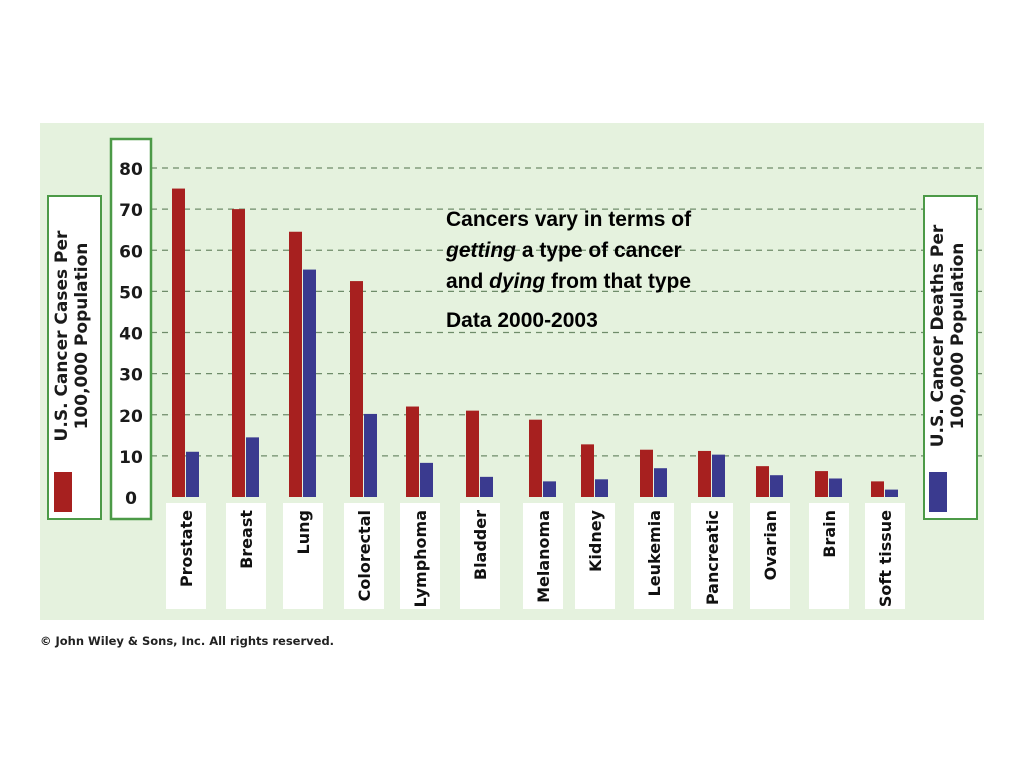  Describe the element at coordinates (192, 474) in the screenshot. I see `bar-deaths-prostate` at that location.